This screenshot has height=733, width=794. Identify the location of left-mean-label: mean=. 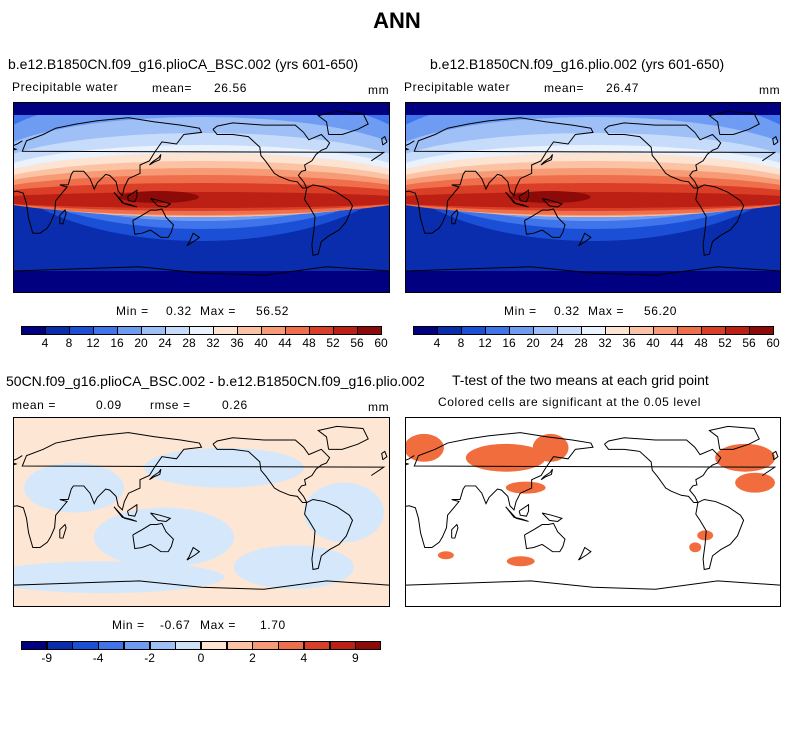
(172, 88).